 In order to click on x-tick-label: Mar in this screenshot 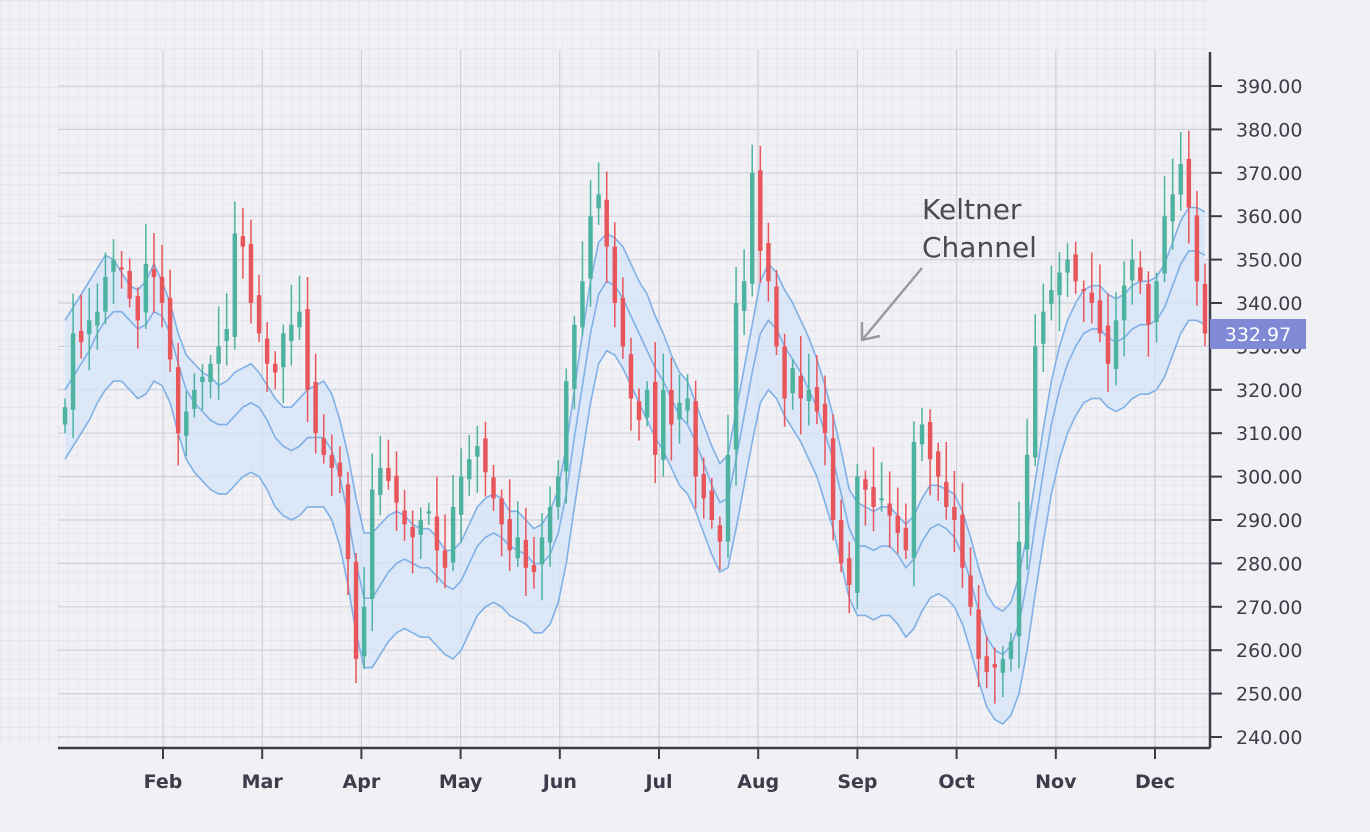, I will do `click(263, 782)`.